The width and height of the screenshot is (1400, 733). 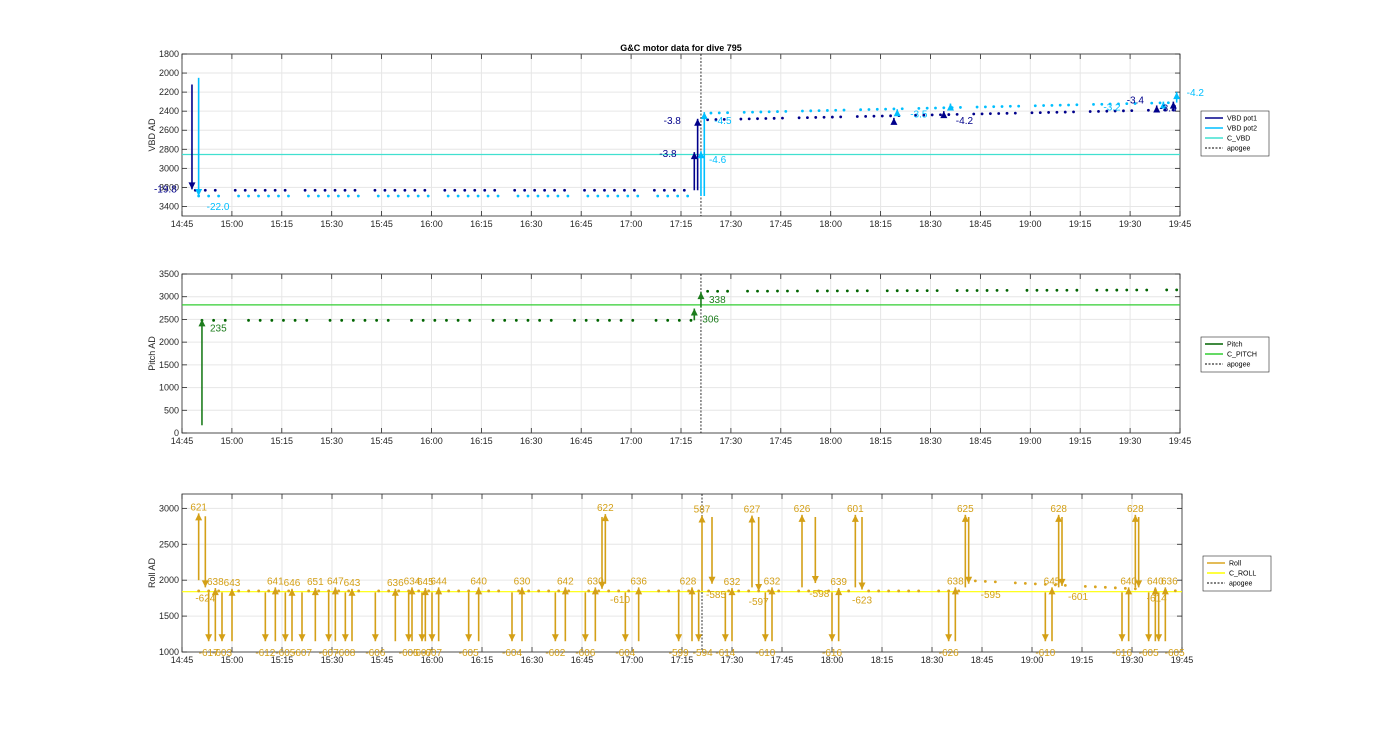 I want to click on arrow-label: 625, so click(x=965, y=509).